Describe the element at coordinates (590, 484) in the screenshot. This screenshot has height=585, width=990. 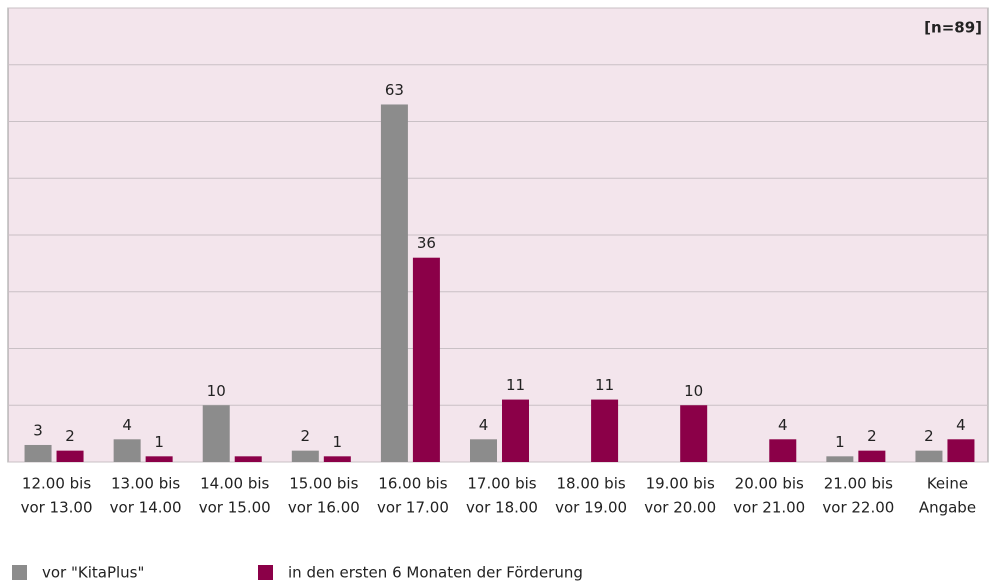
I see `x-tick-label: 18.00 bis` at that location.